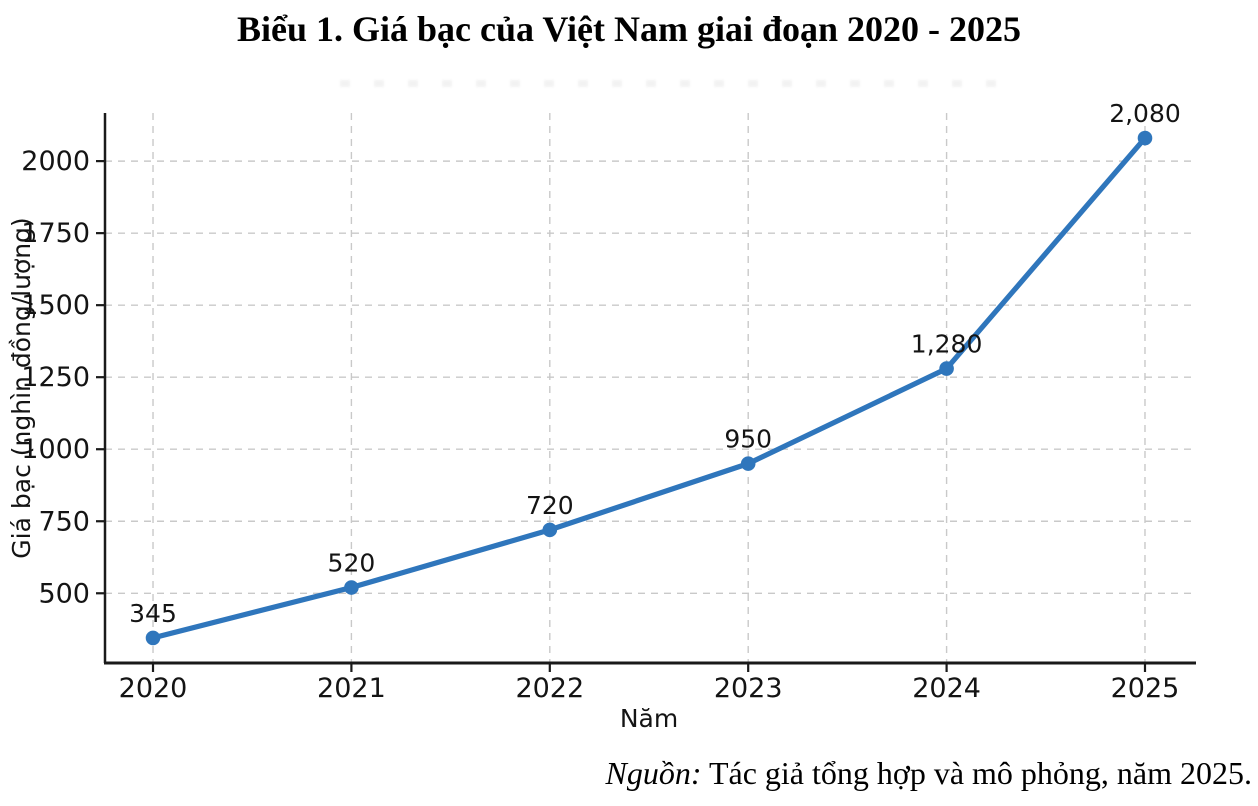 The image size is (1258, 806). What do you see at coordinates (55, 233) in the screenshot?
I see `y-tick-label: 1750` at bounding box center [55, 233].